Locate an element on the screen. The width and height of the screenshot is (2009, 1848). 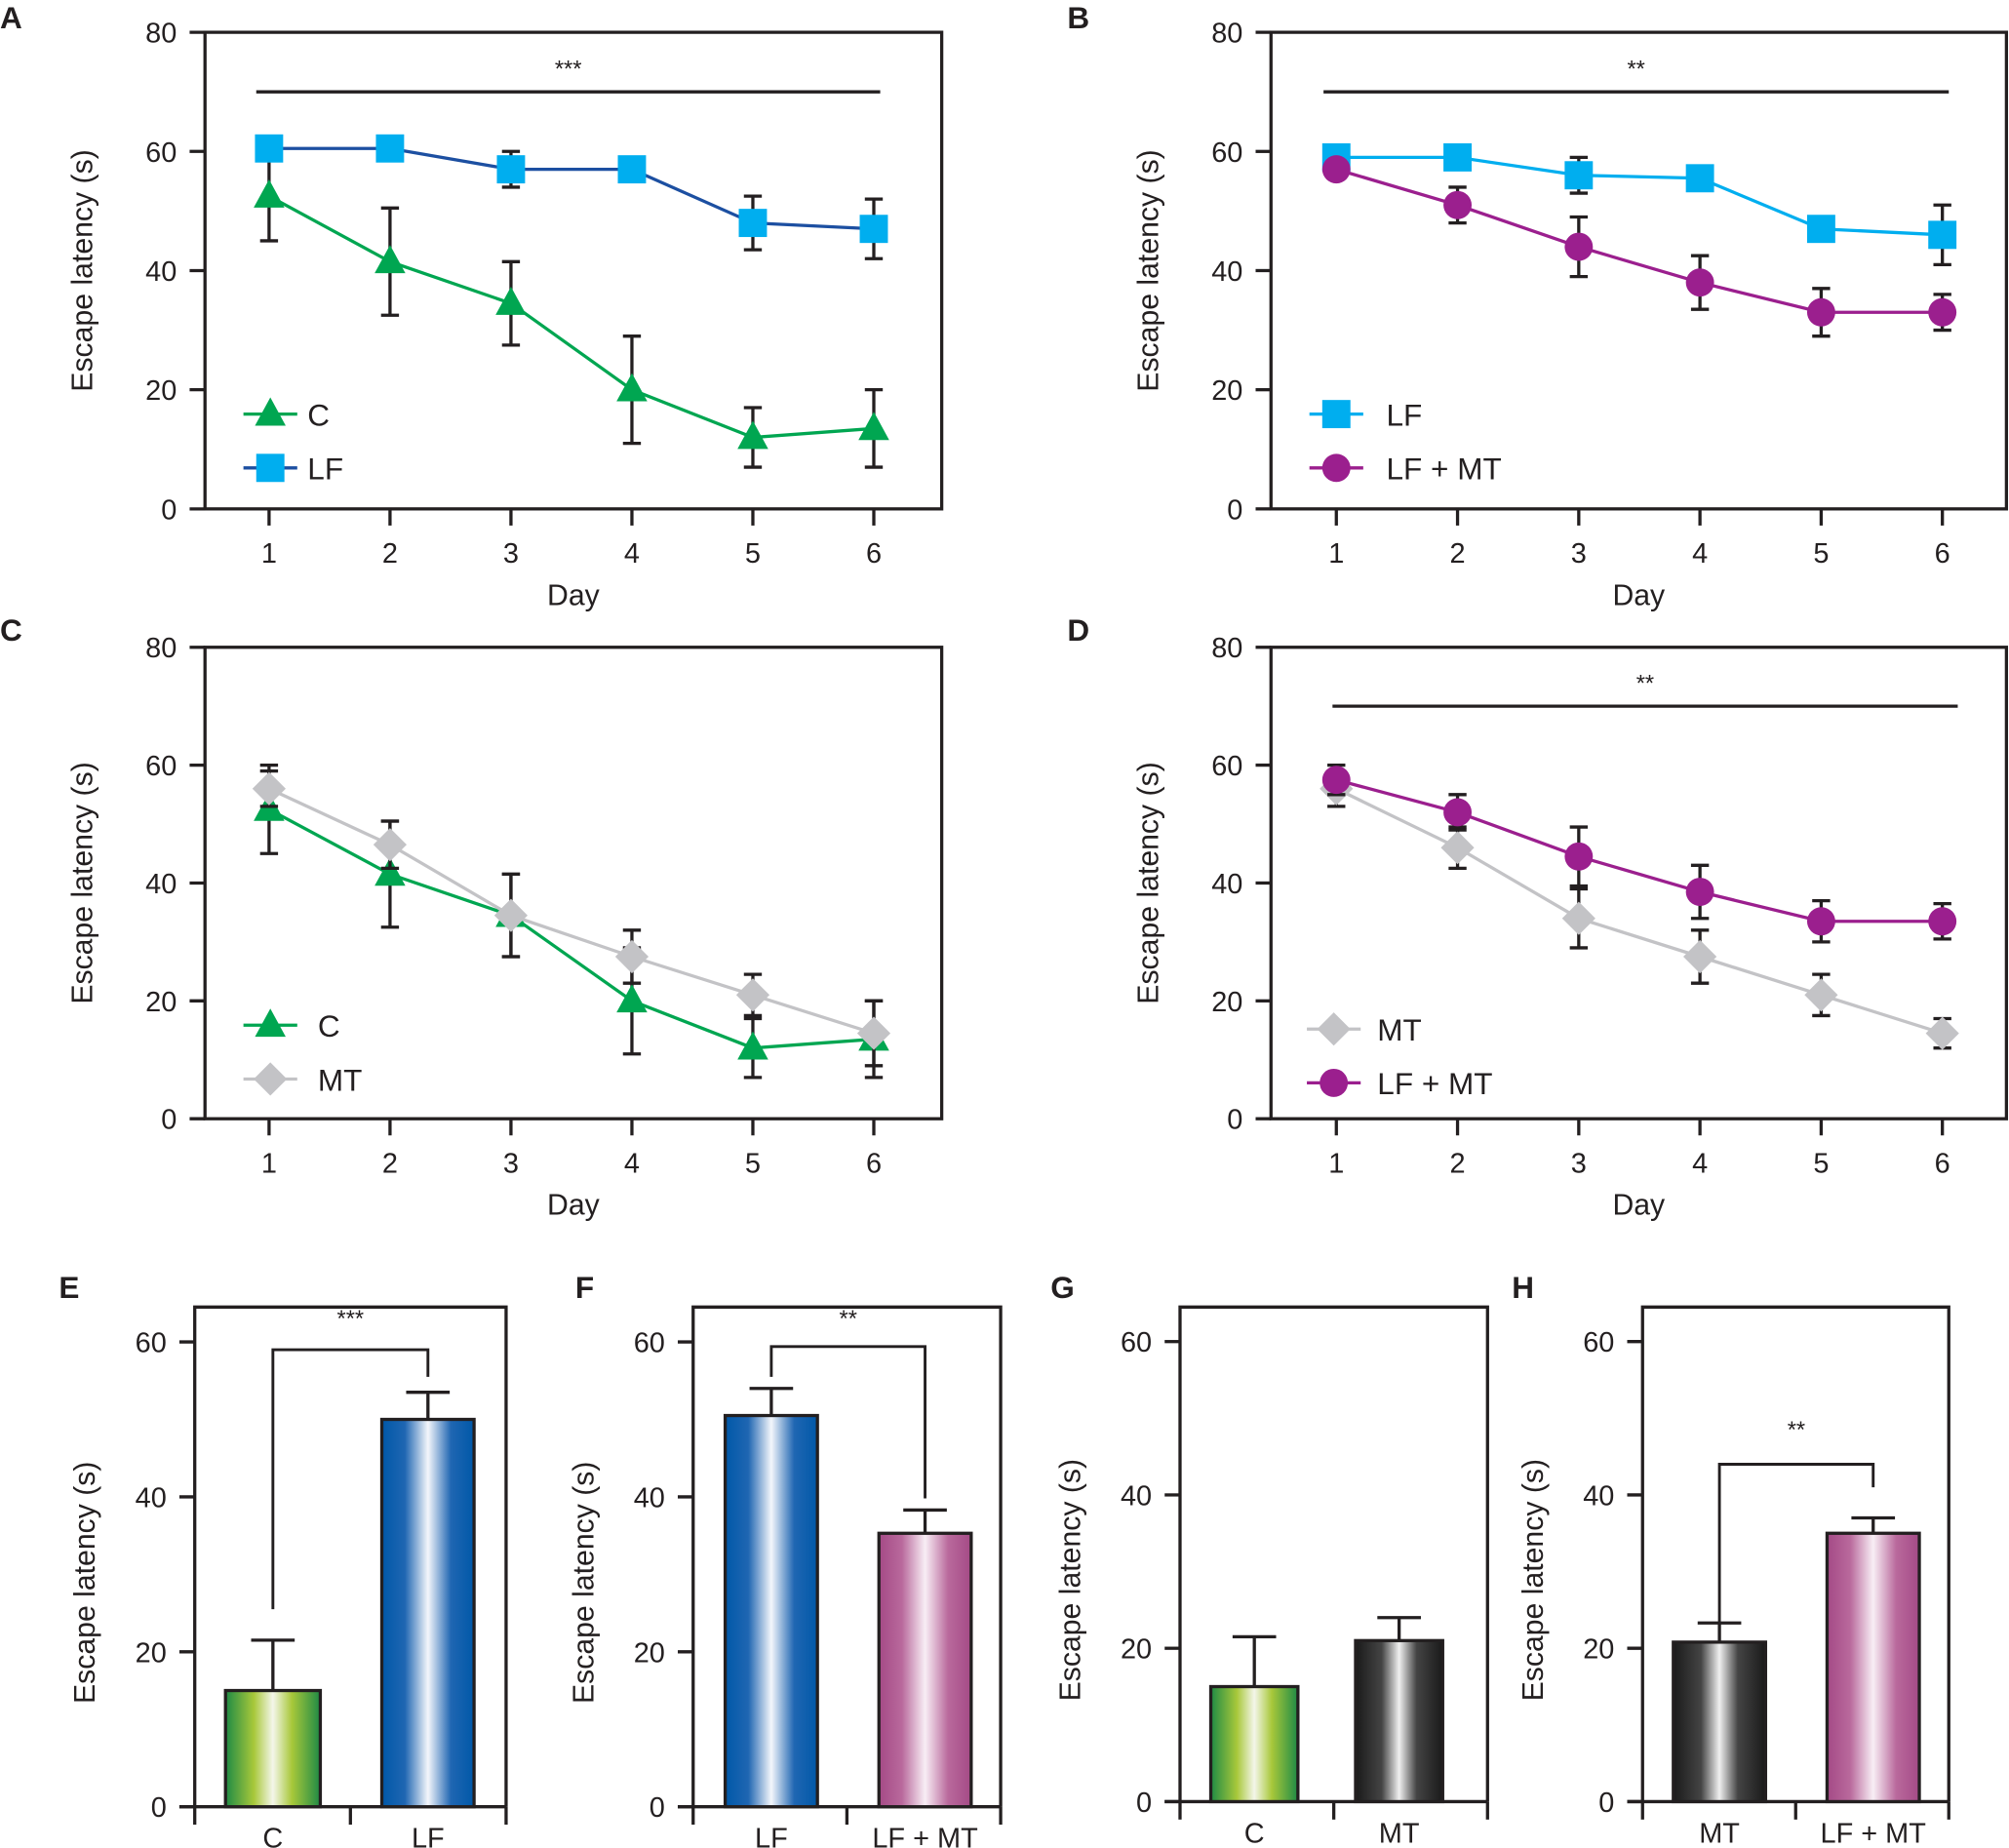
significance-label: *** is located at coordinates (568, 69).